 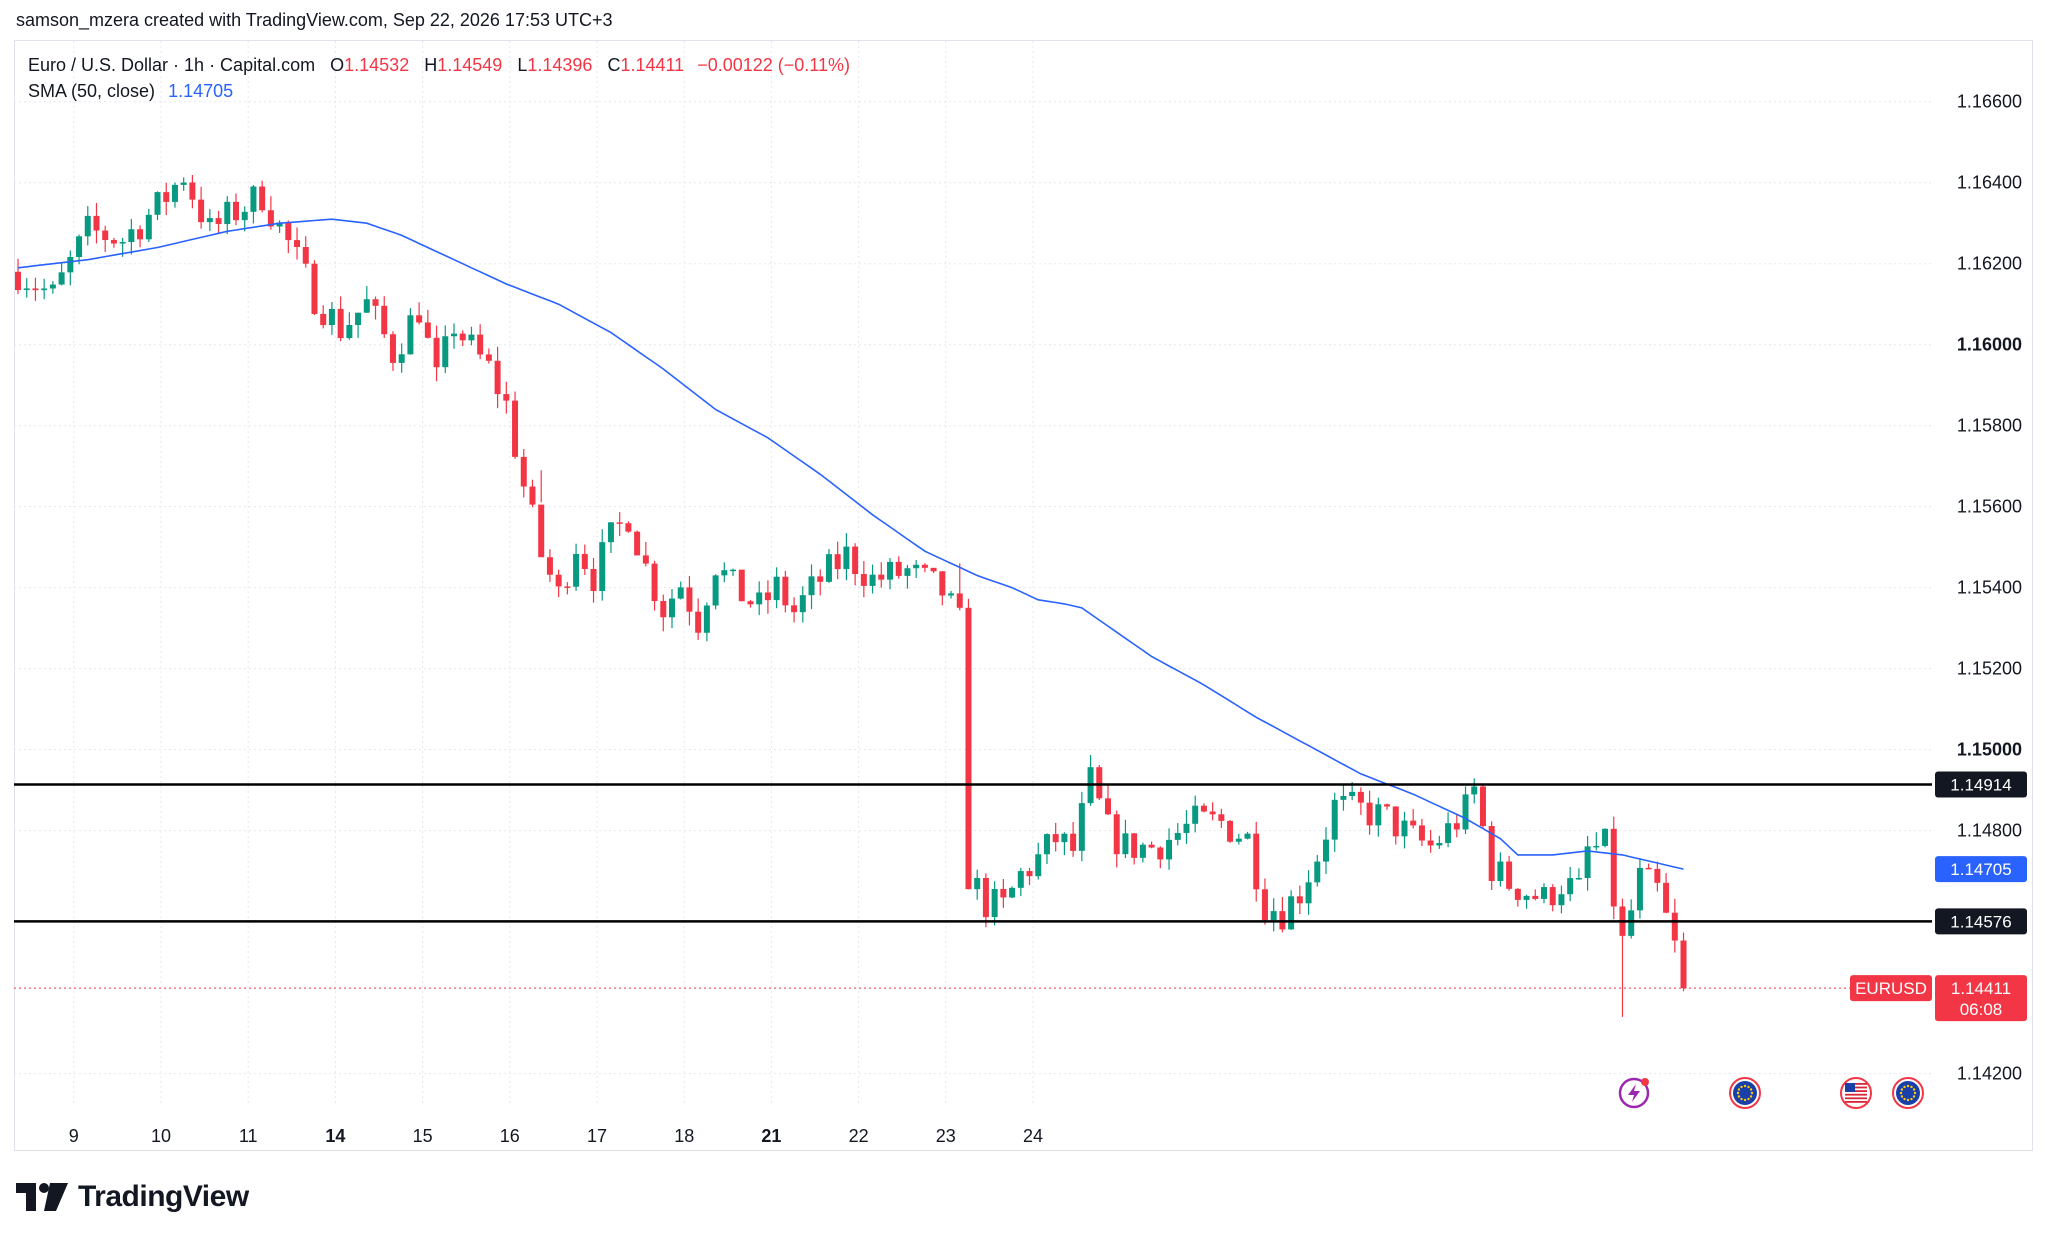 I want to click on event-icons, so click(x=1771, y=1093).